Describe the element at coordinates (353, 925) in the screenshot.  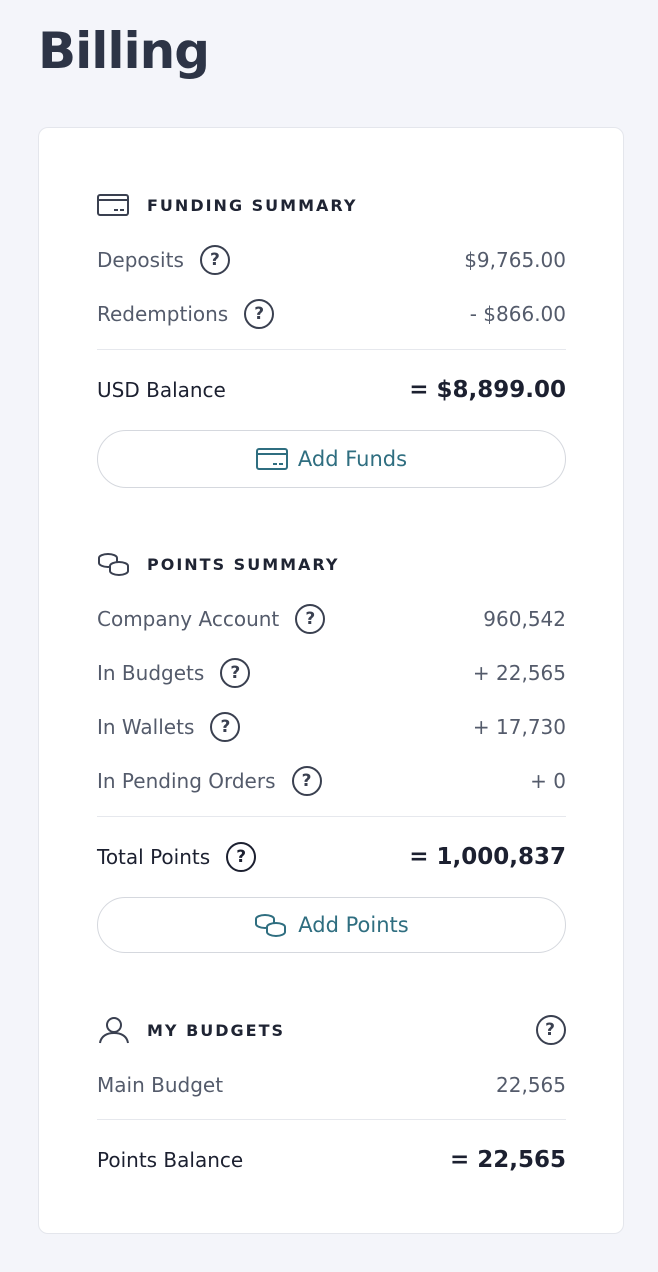
I see `add-points-label: Add Points` at that location.